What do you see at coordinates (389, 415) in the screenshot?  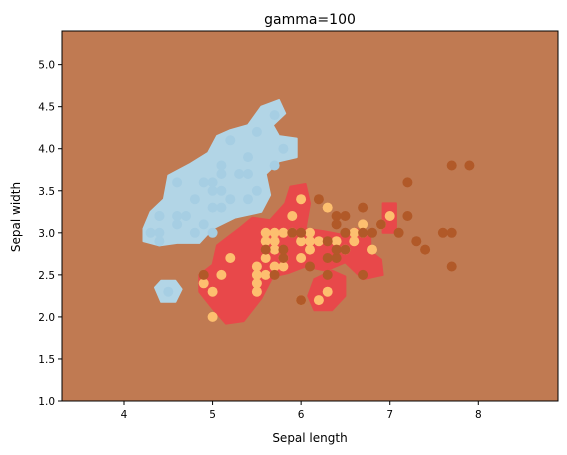 I see `x-tick-label: 7` at bounding box center [389, 415].